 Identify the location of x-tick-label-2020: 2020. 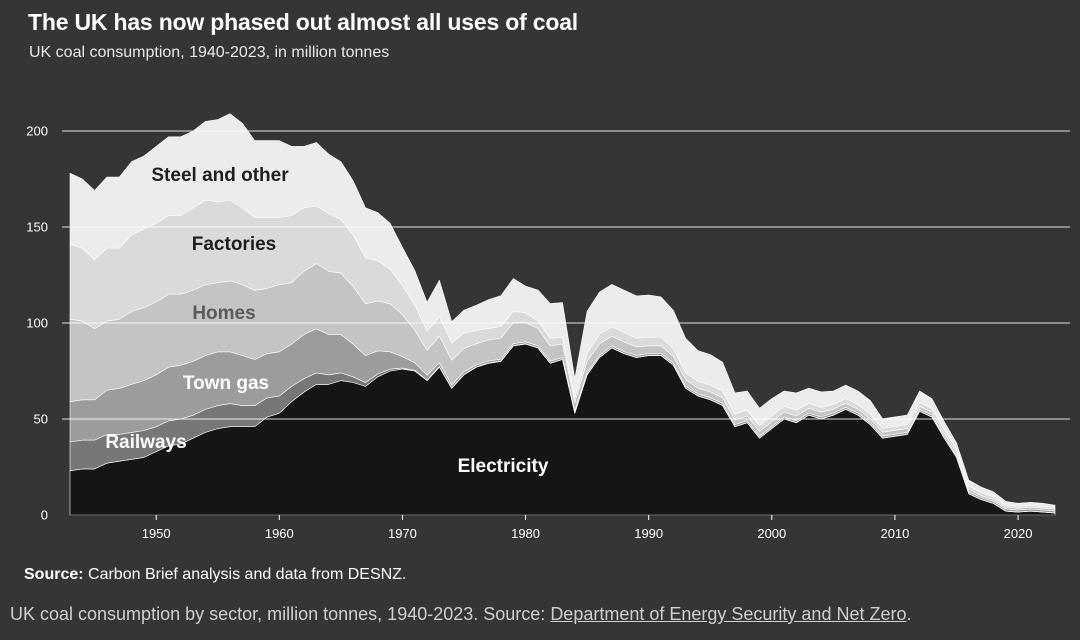
(1018, 533).